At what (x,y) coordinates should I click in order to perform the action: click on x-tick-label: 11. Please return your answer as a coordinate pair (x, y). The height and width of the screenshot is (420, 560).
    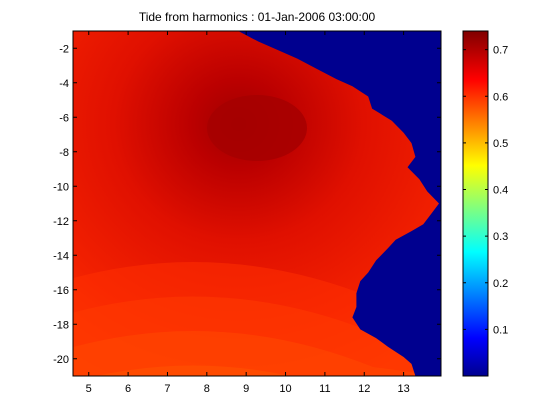
    Looking at the image, I should click on (324, 389).